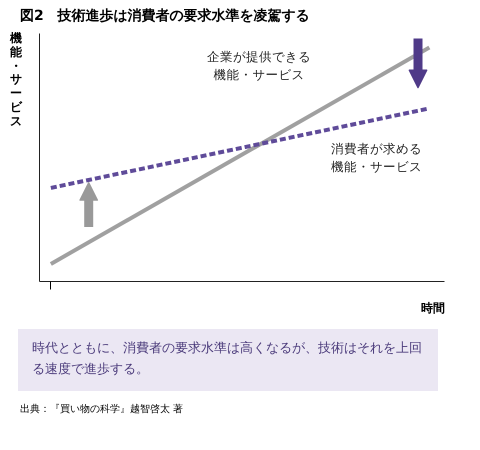 This screenshot has width=480, height=450. Describe the element at coordinates (102, 409) in the screenshot. I see `source-note: 出典：『買い物の科学』越智啓太 著` at that location.